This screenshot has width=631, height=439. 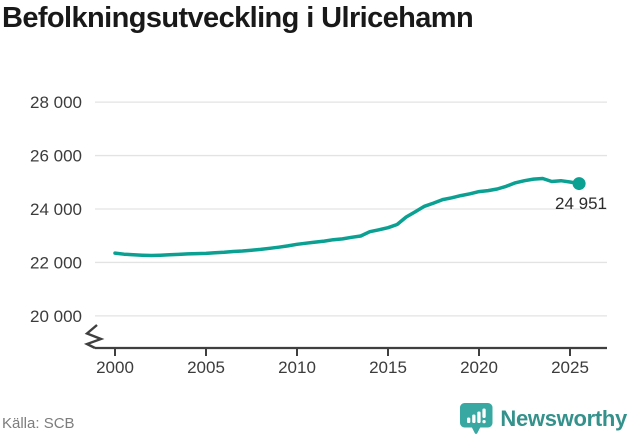 What do you see at coordinates (563, 418) in the screenshot?
I see `newsworthy-logo-text: Newsworthy` at bounding box center [563, 418].